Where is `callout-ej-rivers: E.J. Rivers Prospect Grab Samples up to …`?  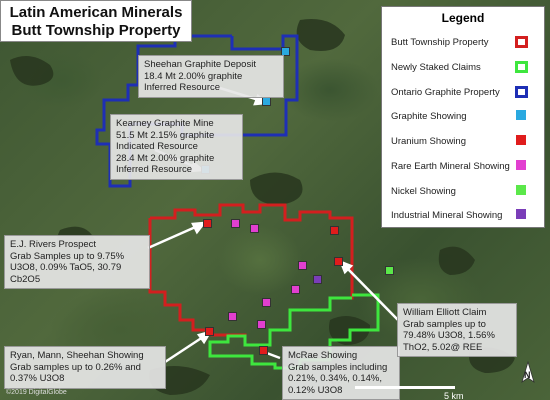 callout-ej-rivers: E.J. Rivers Prospect Grab Samples up to … is located at coordinates (77, 262).